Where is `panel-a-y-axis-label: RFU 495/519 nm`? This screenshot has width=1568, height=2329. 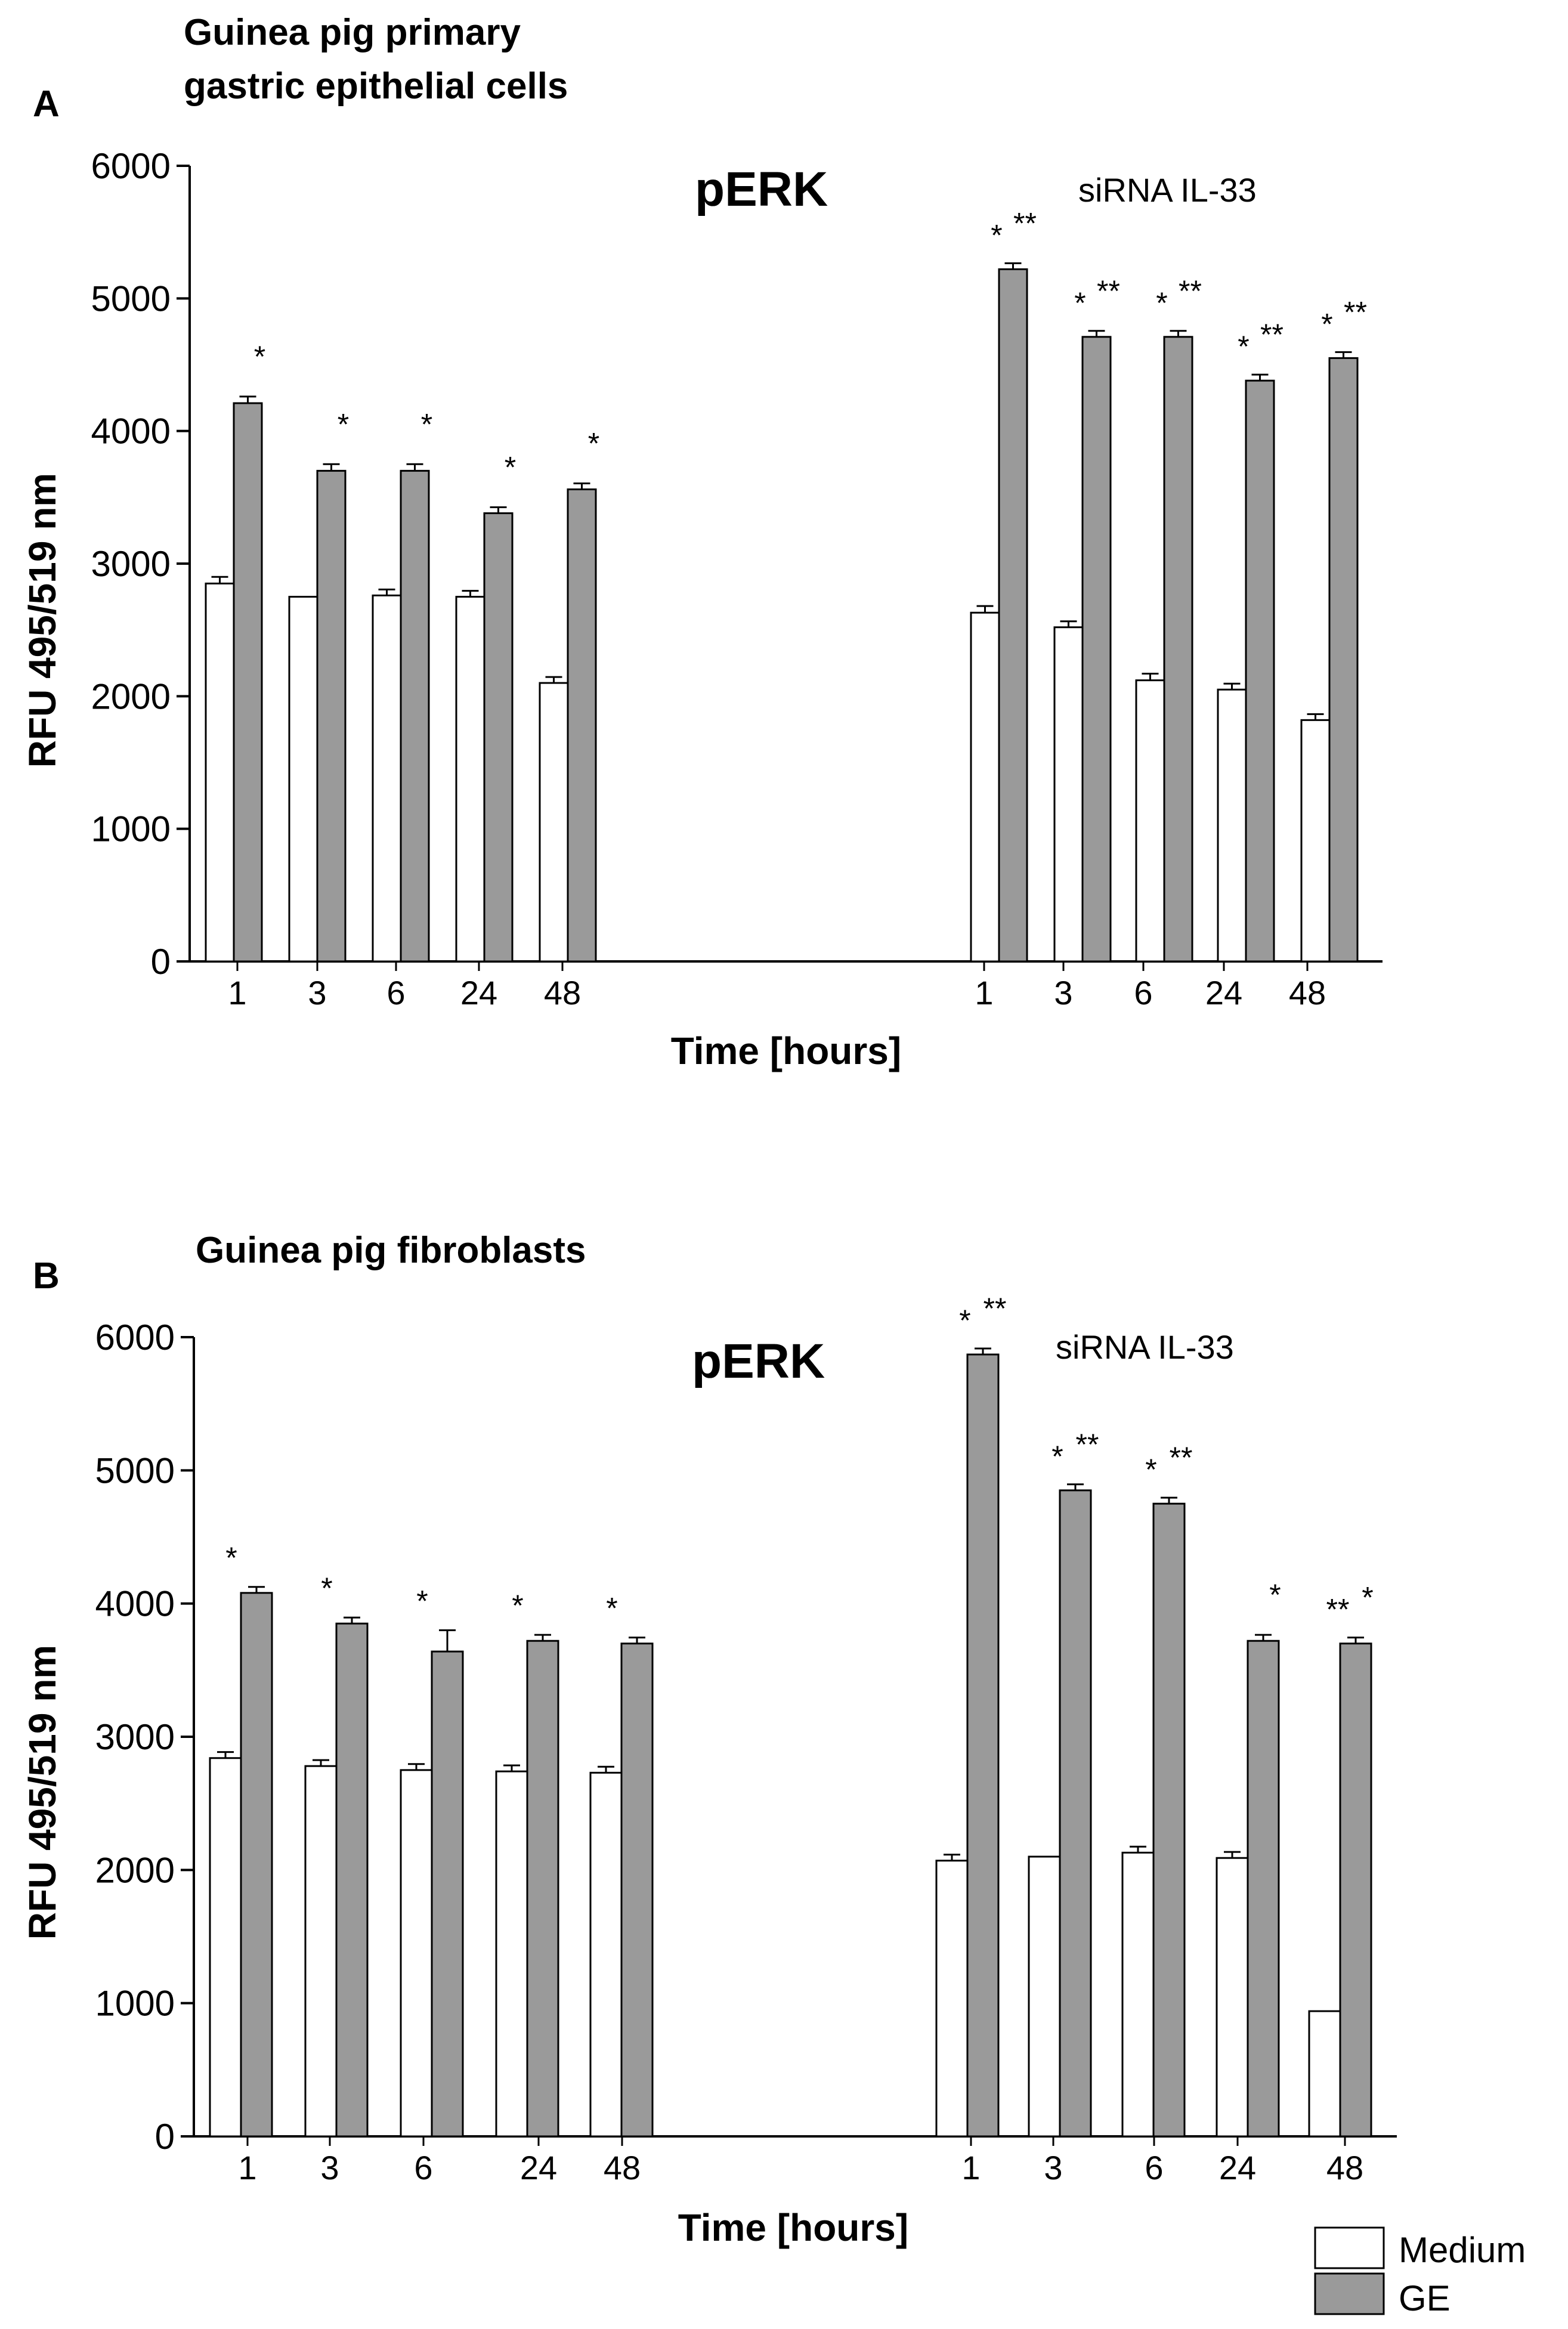 panel-a-y-axis-label: RFU 495/519 nm is located at coordinates (42, 621).